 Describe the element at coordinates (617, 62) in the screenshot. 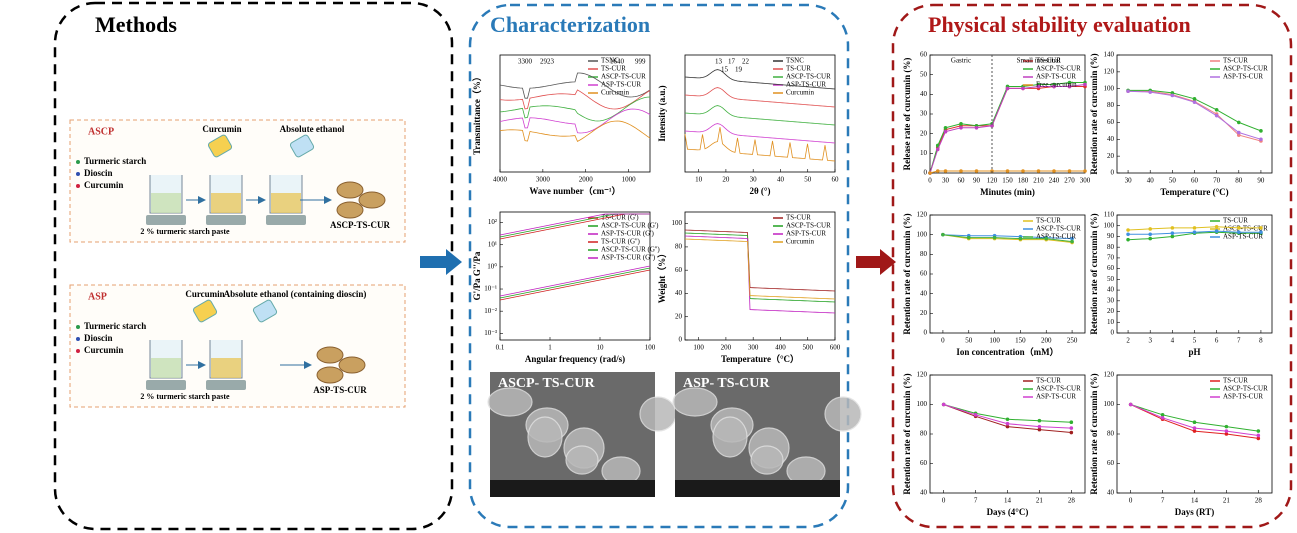

I see `peak-label: 1640` at that location.